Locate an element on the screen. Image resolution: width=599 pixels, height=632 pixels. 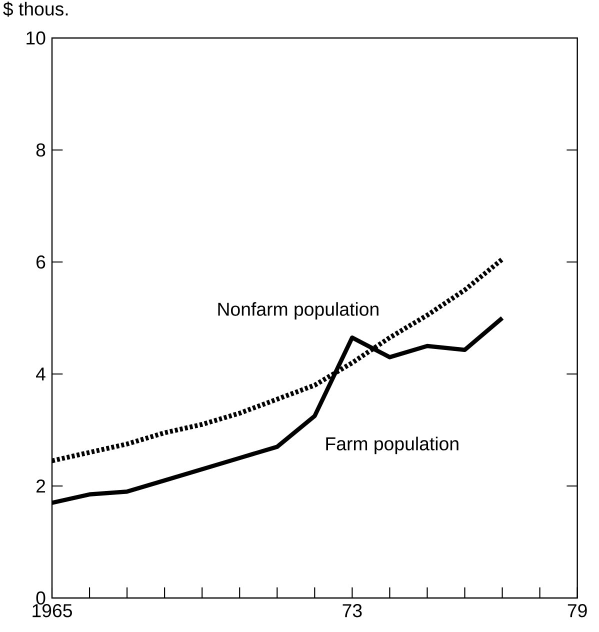
y-tick-label: 0 is located at coordinates (41, 598).